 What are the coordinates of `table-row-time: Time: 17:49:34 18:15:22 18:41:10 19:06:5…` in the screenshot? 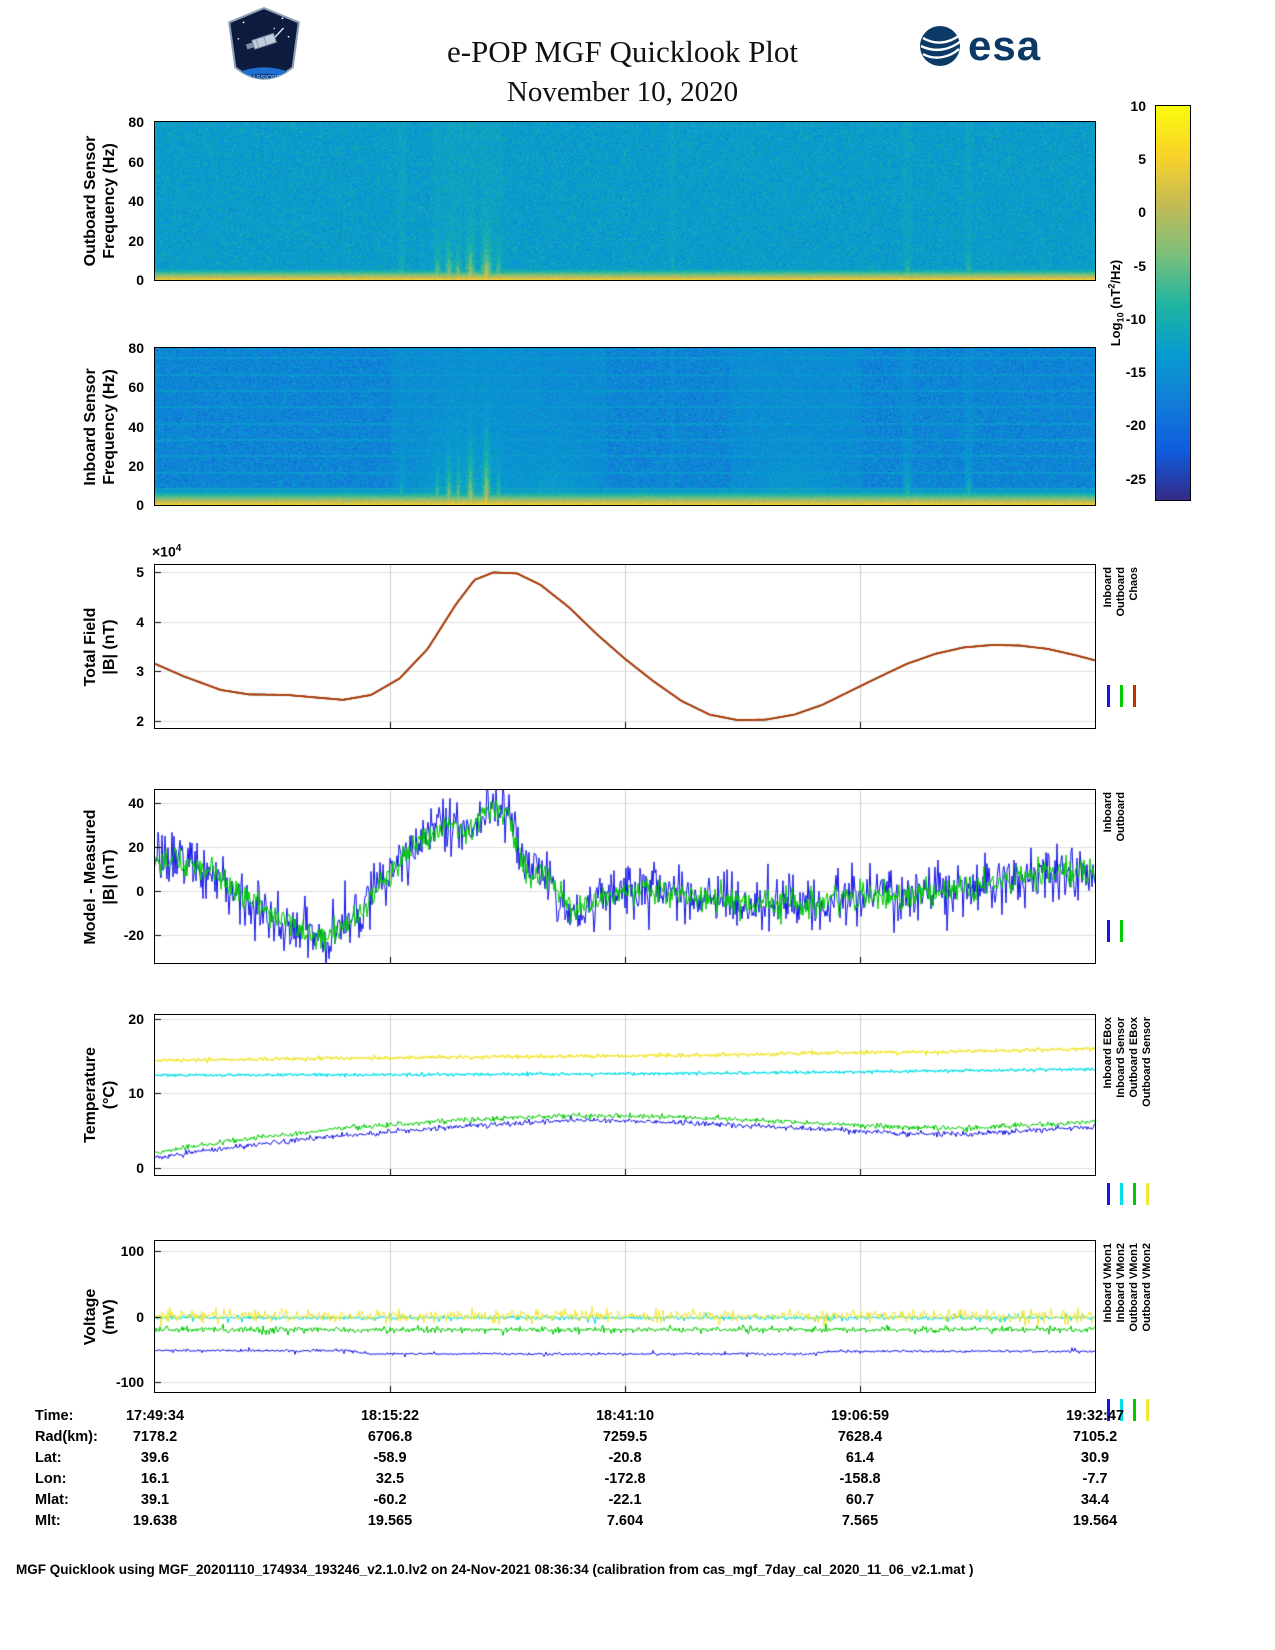 It's located at (637, 1418).